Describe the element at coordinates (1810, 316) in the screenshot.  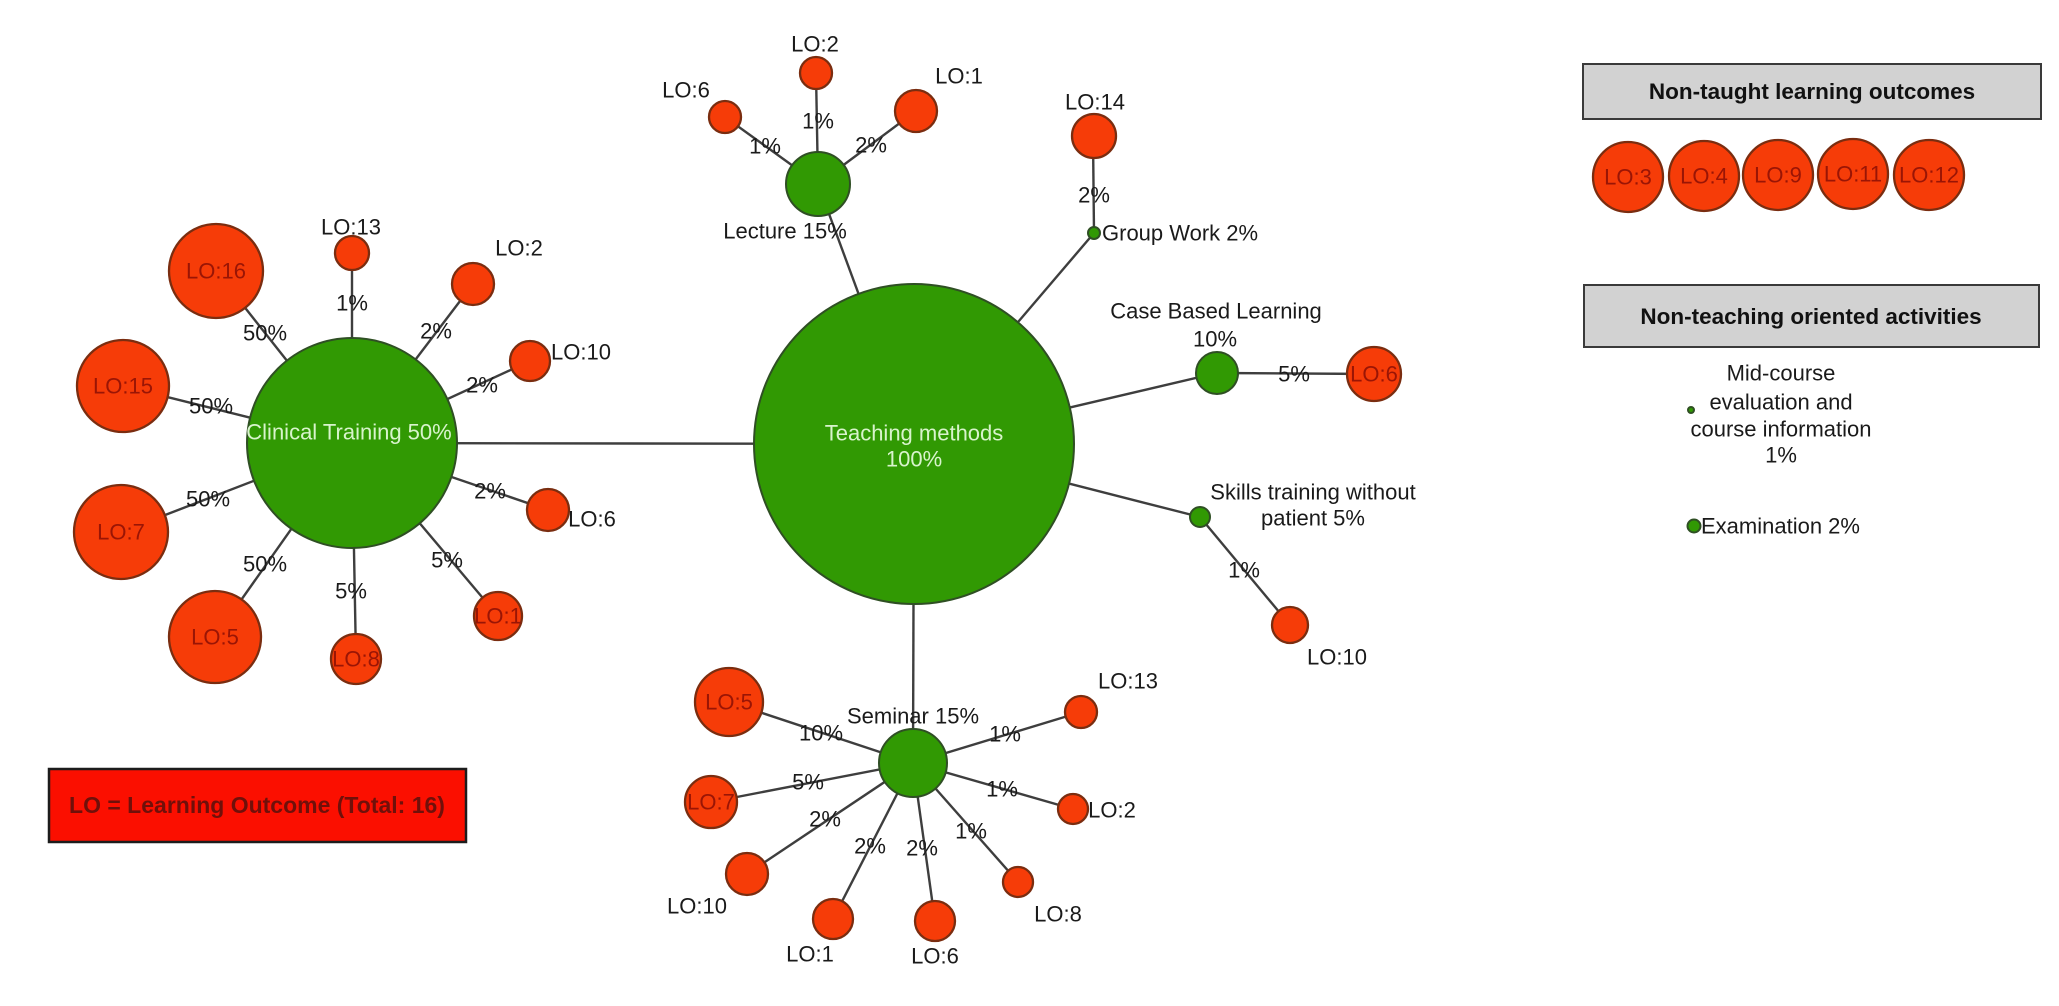
I see `svg-text:Non-teaching oriented activiti: Non-teaching oriented activities` at that location.